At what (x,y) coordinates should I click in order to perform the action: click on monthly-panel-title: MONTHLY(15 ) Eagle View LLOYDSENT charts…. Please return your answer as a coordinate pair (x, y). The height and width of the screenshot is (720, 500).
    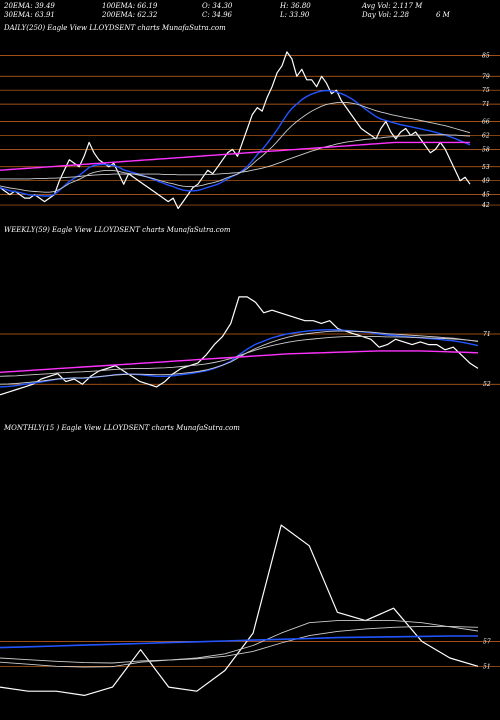
    Looking at the image, I should click on (122, 428).